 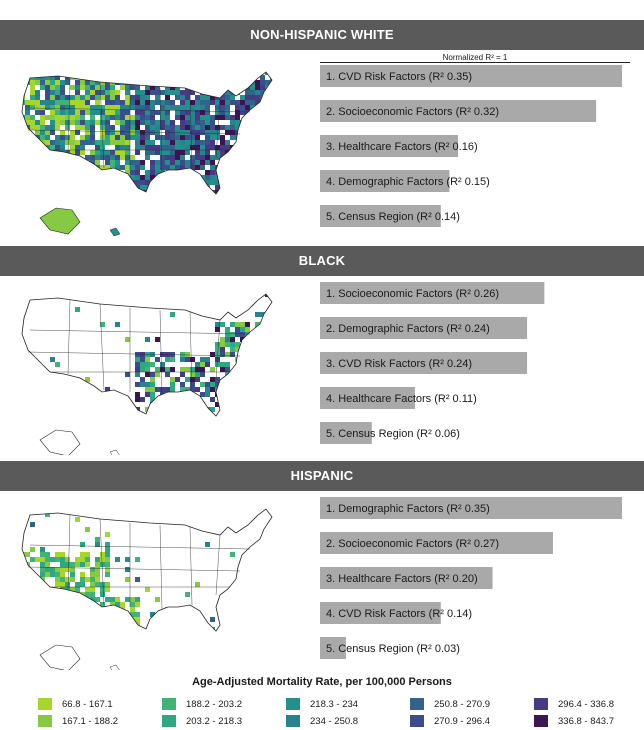 I want to click on legend-label: 336.8 - 843.7, so click(x=586, y=721).